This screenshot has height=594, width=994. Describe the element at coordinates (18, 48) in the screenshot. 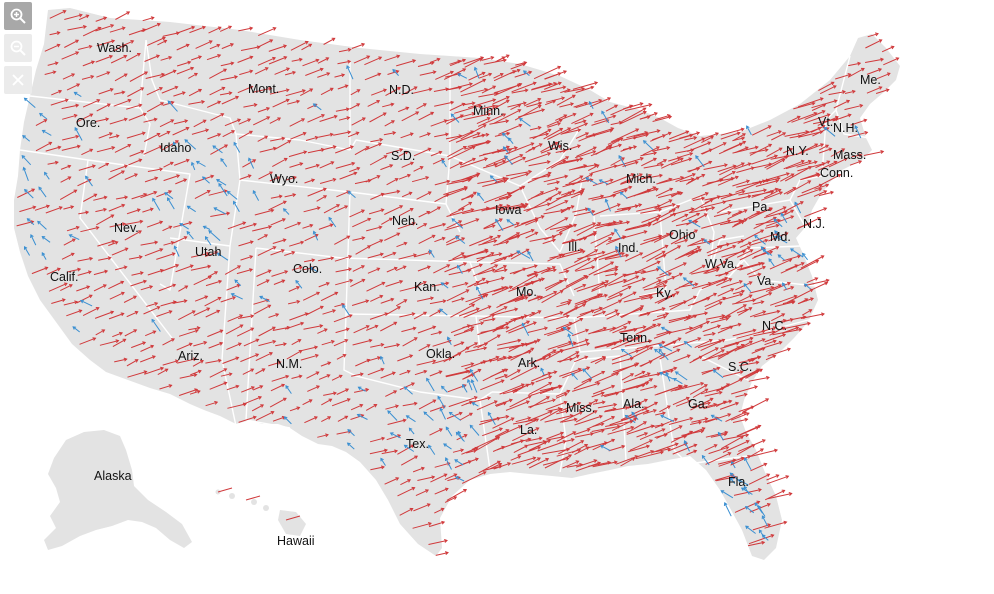

I see `zoom-out-button` at that location.